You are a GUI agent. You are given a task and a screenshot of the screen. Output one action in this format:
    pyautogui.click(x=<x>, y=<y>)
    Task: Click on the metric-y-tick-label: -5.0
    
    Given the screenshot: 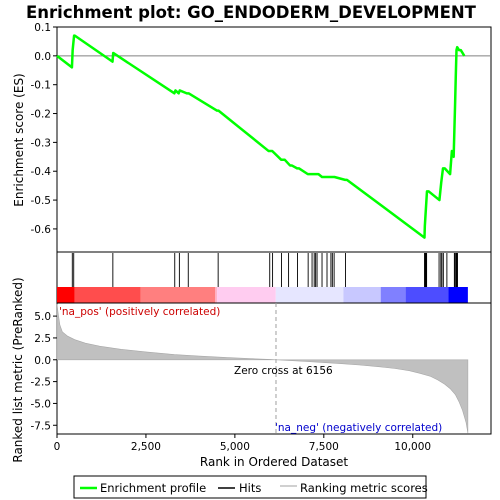 What is the action you would take?
    pyautogui.click(x=41, y=404)
    